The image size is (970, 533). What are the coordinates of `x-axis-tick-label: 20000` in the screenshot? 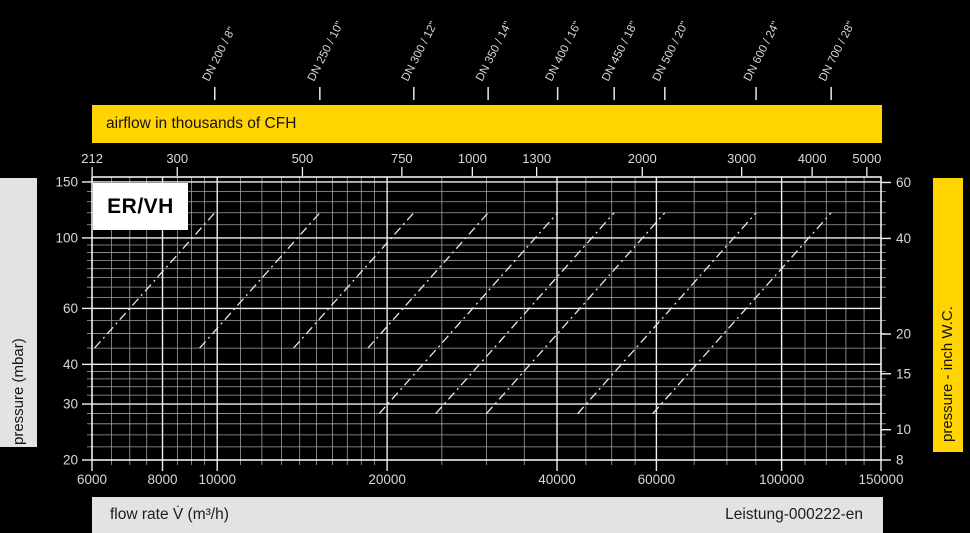 It's located at (387, 479).